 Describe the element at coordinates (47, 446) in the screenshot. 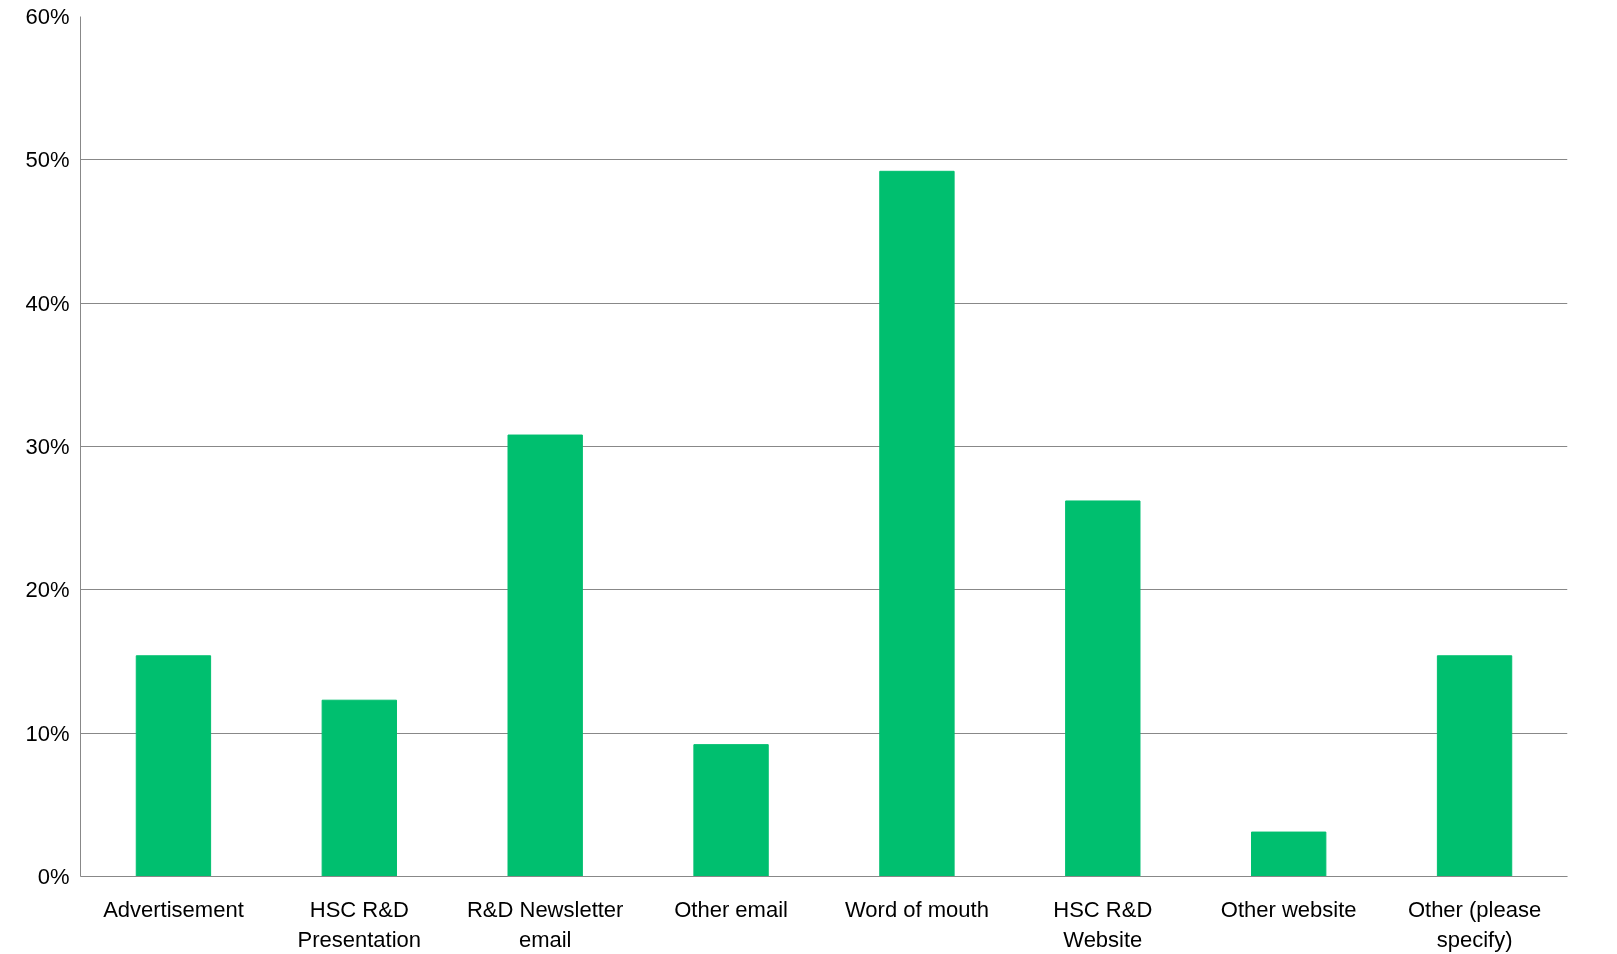

I see `y-tick-label: 30%` at that location.